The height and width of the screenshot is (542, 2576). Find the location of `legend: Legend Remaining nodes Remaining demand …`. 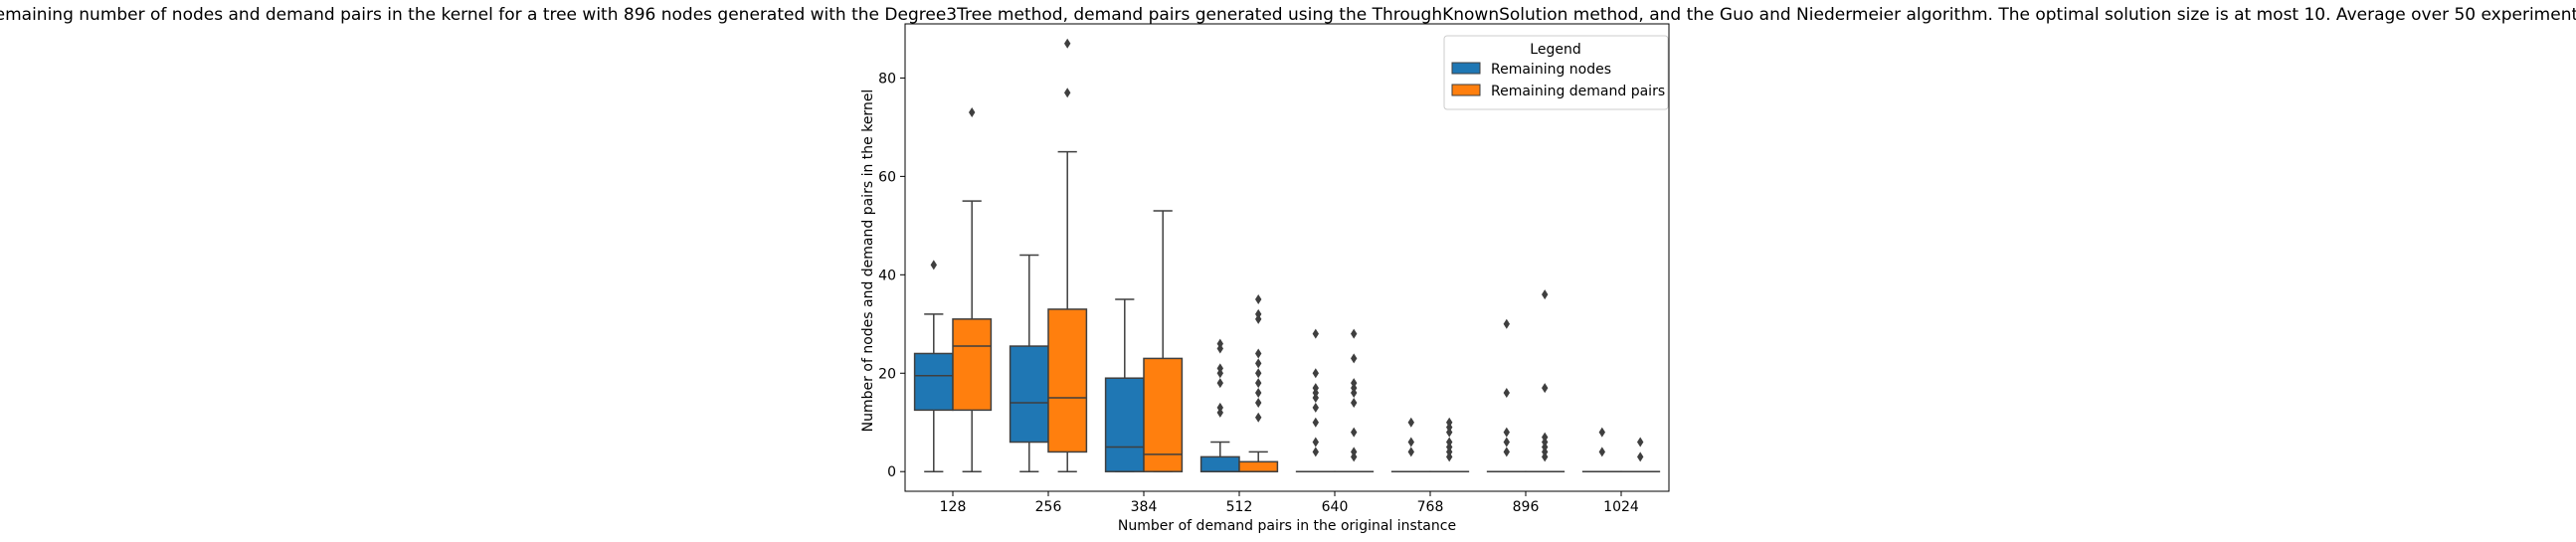

legend: Legend Remaining nodes Remaining demand … is located at coordinates (1556, 73).